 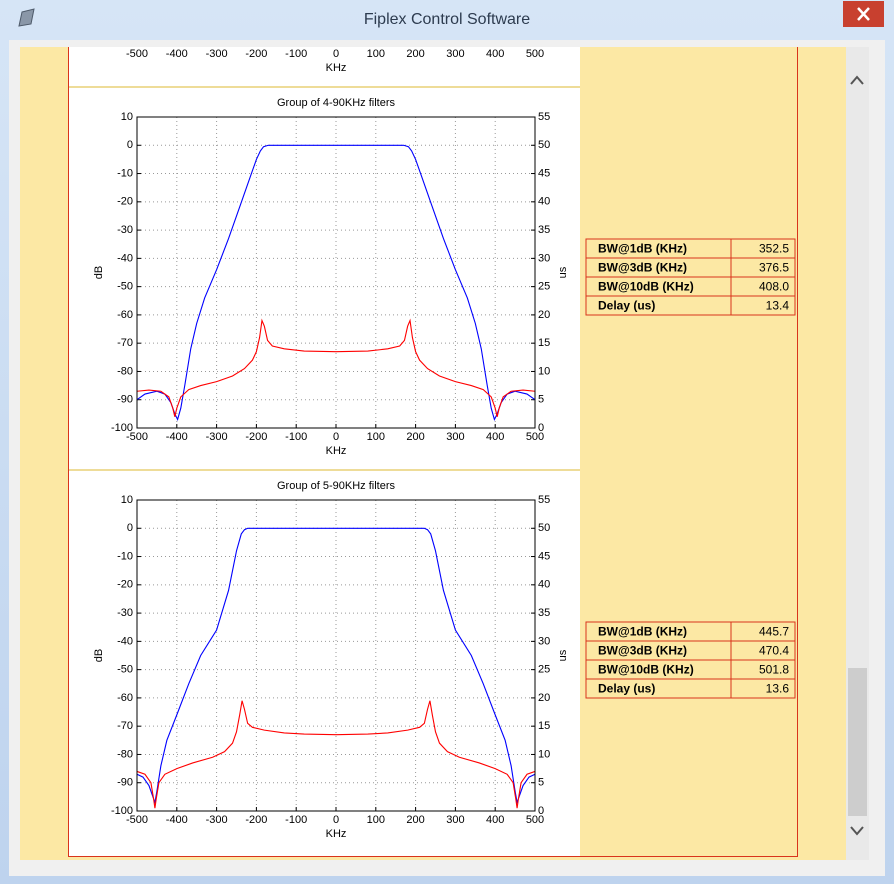 What do you see at coordinates (125, 371) in the screenshot?
I see `y-tick-label: -80` at bounding box center [125, 371].